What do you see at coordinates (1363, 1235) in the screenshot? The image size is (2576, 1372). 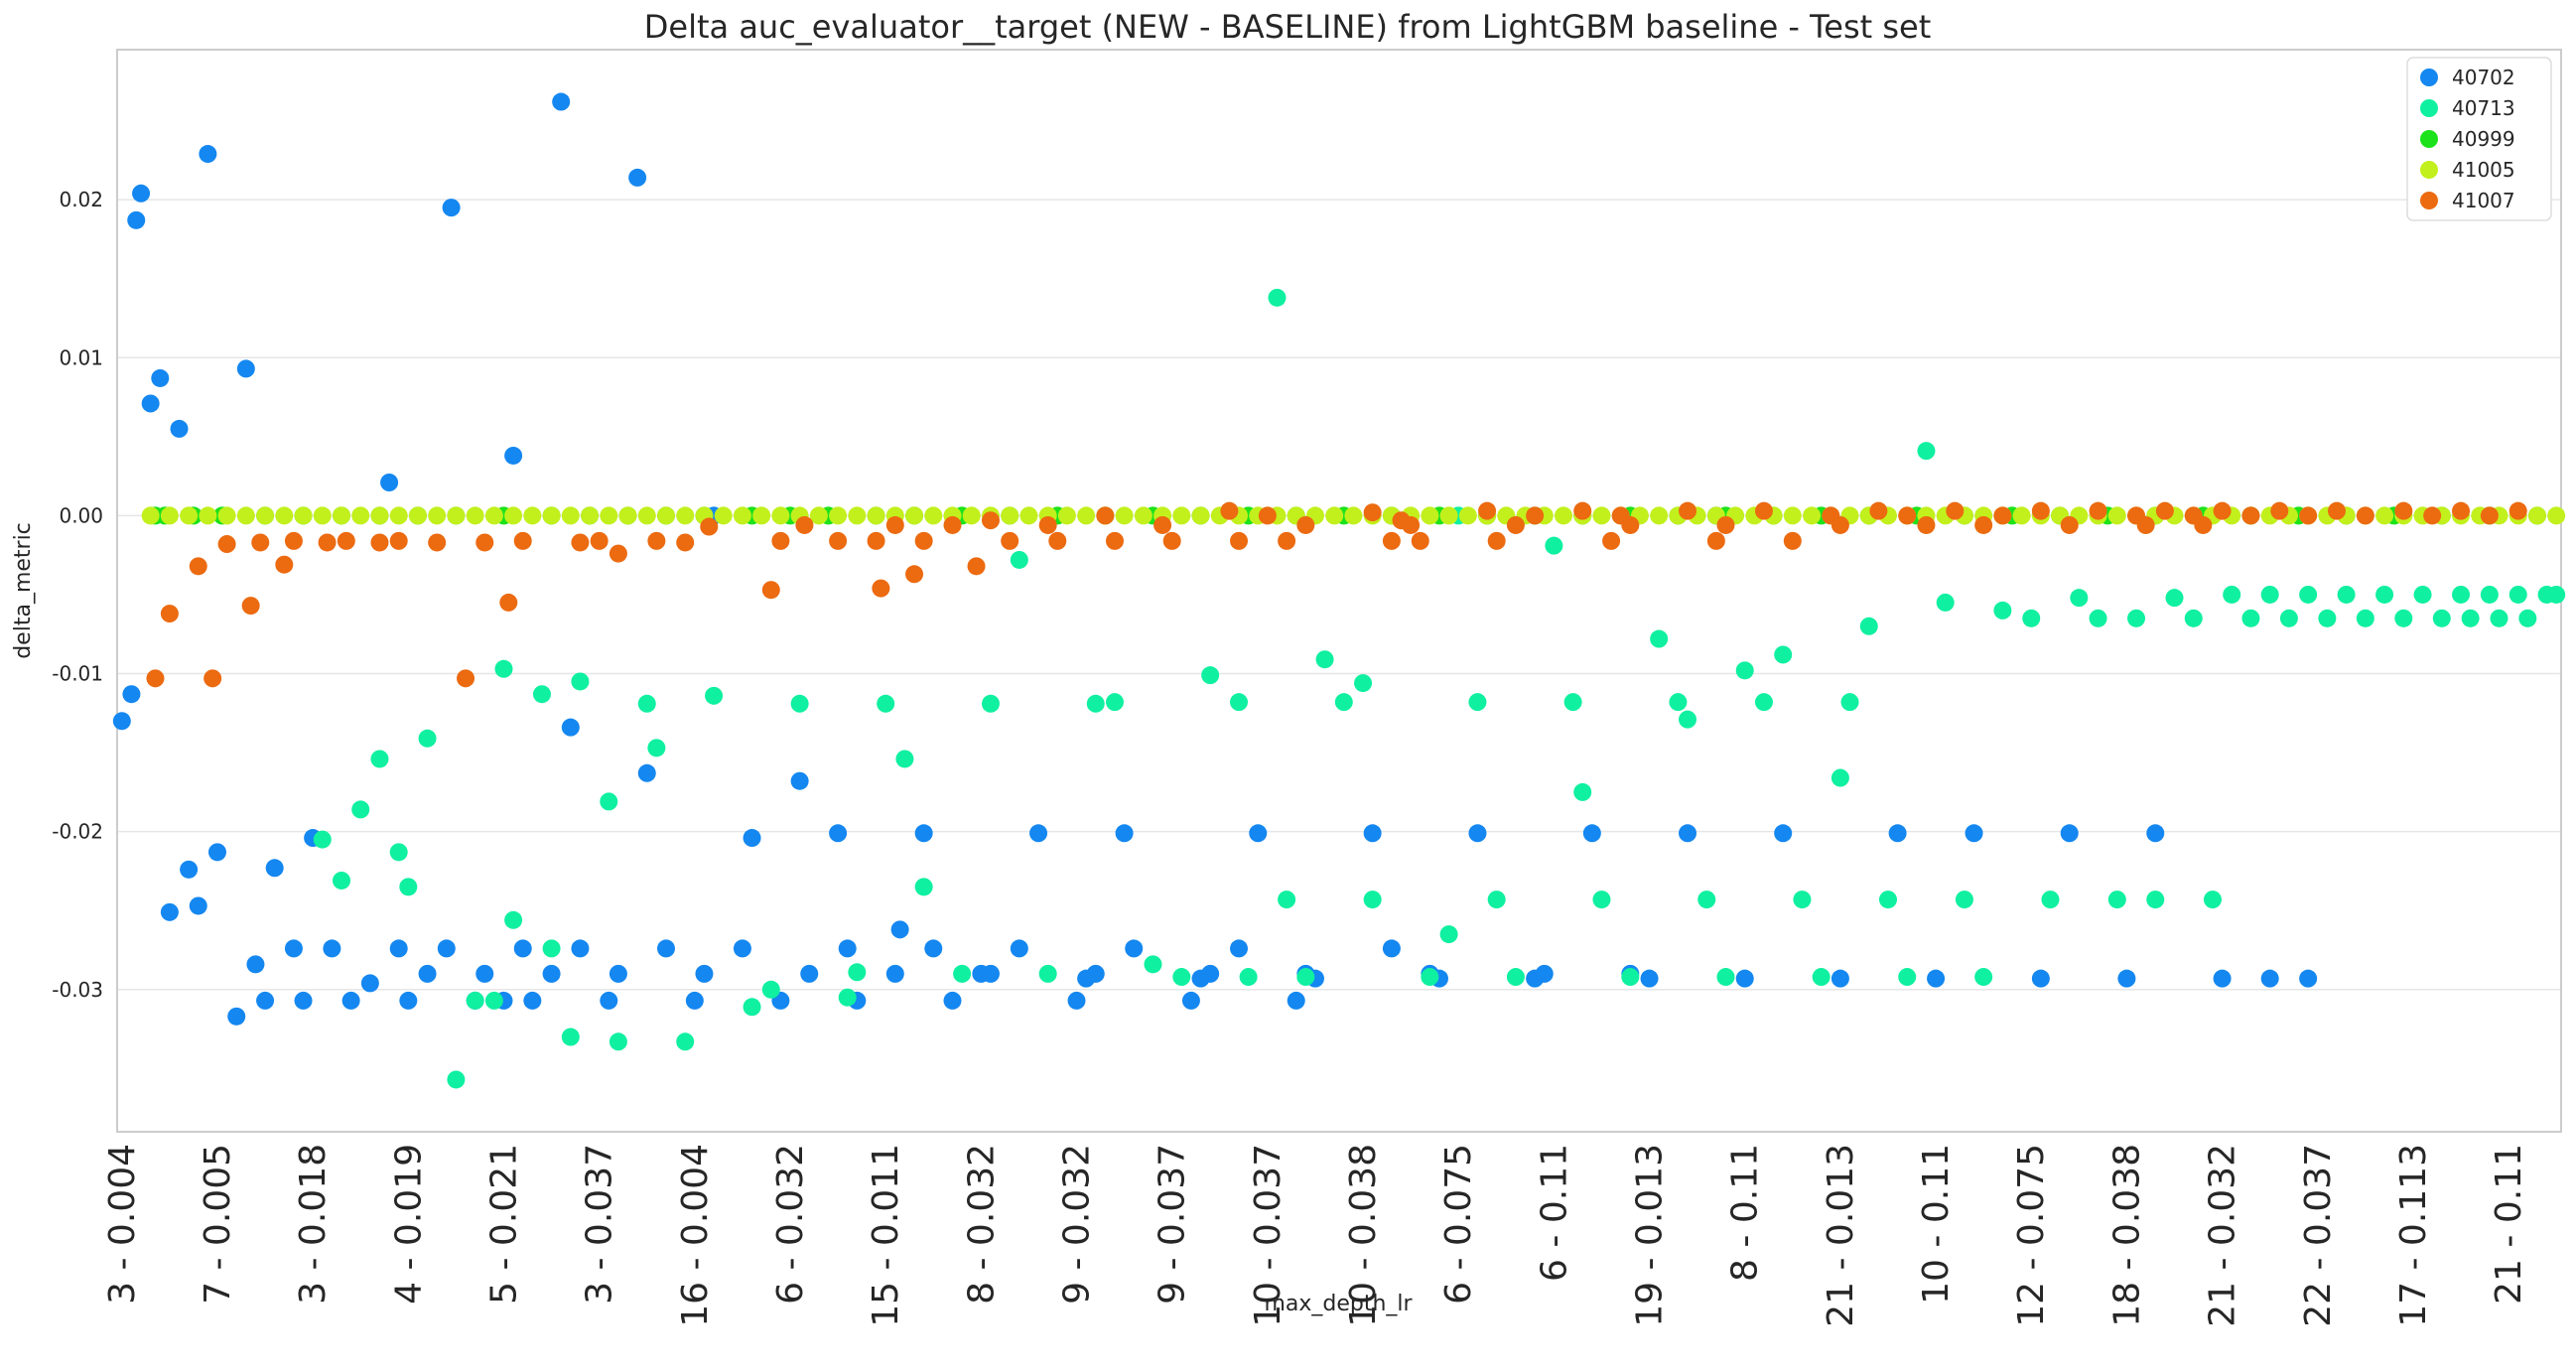 I see `x-tick-label: 10 - 0.038` at bounding box center [1363, 1235].